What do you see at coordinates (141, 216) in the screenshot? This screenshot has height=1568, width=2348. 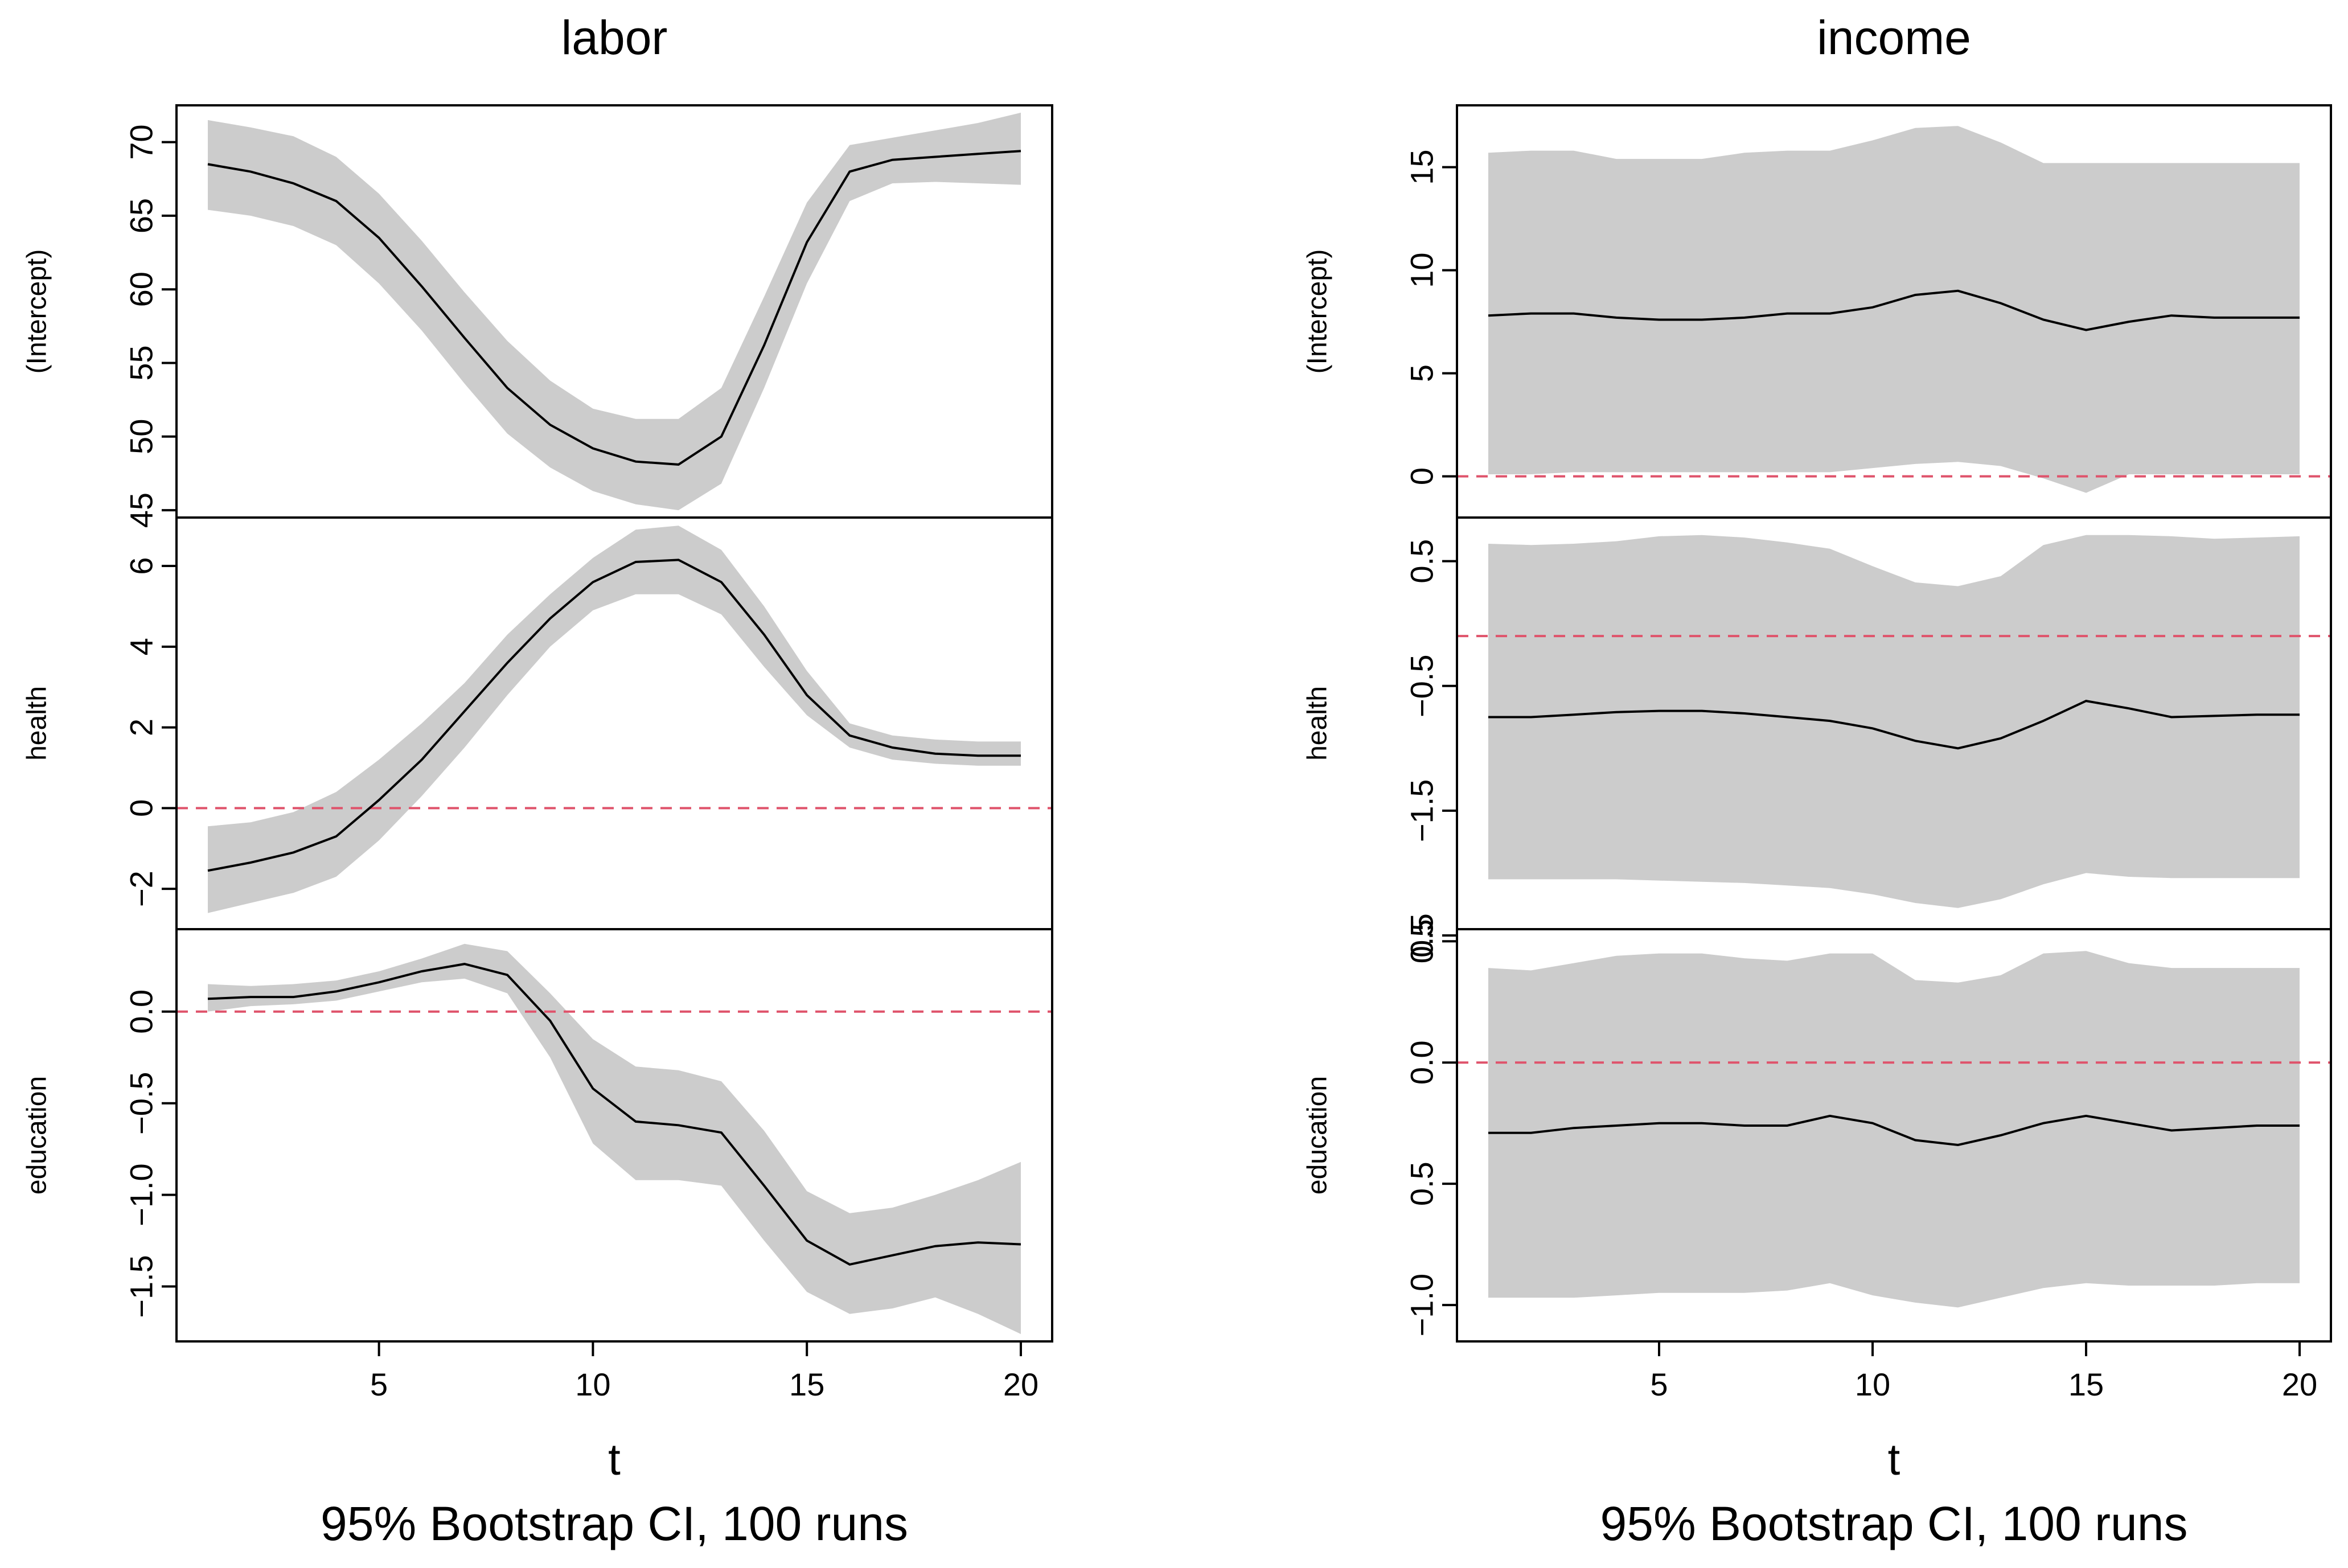 I see `y-tick-label: 65` at bounding box center [141, 216].